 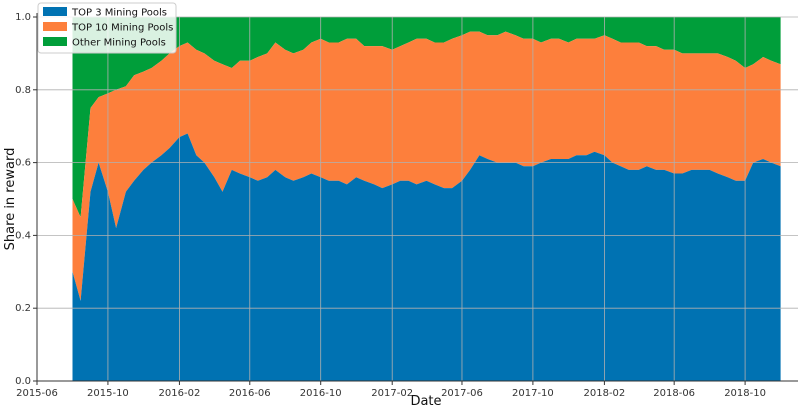 What do you see at coordinates (250, 393) in the screenshot?
I see `x-tick-label: 2016-06` at bounding box center [250, 393].